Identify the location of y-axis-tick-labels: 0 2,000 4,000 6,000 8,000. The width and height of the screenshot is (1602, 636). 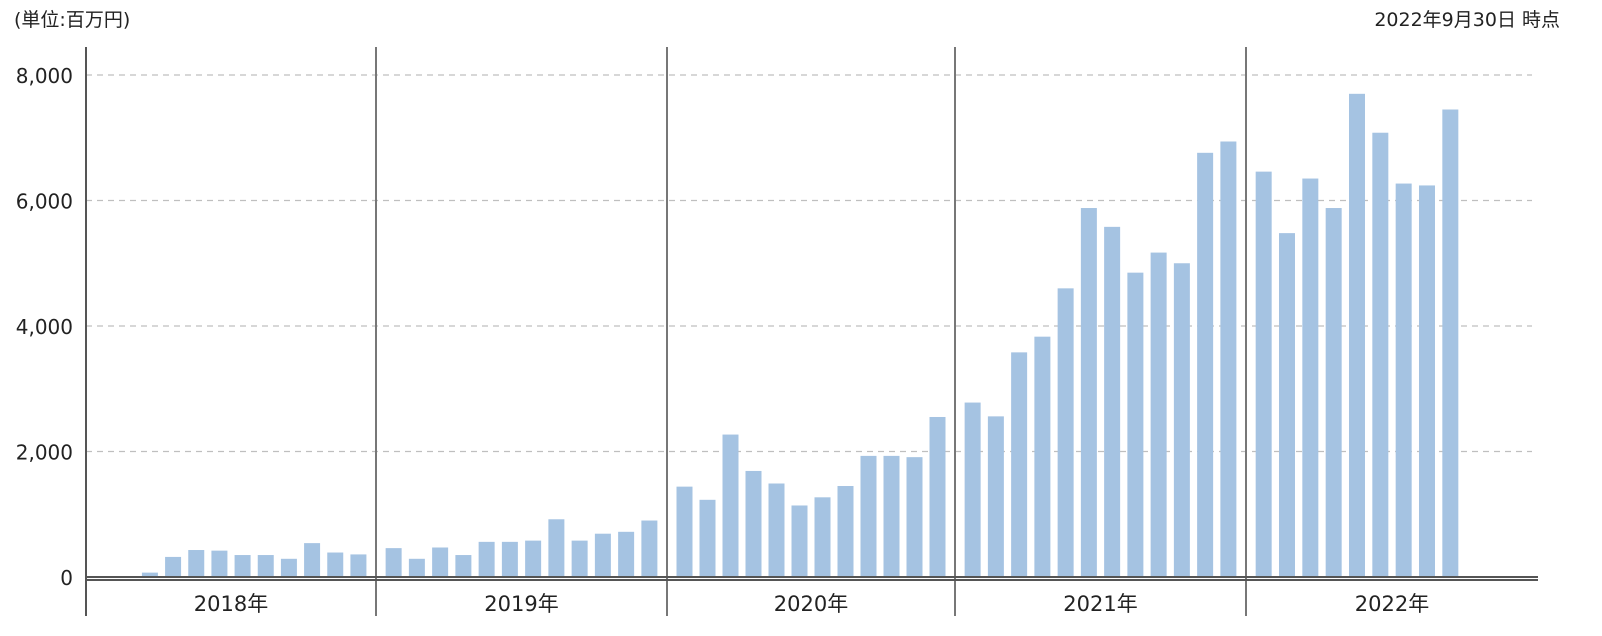
(44, 327).